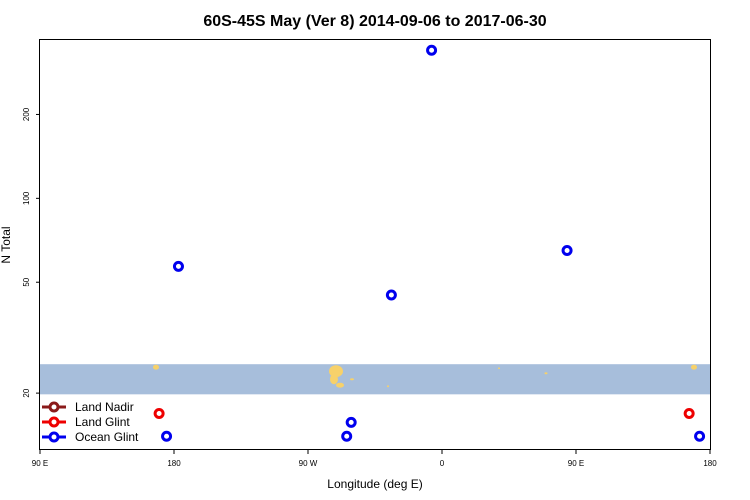 The width and height of the screenshot is (750, 500). What do you see at coordinates (26, 281) in the screenshot?
I see `y-tick-label: 50` at bounding box center [26, 281].